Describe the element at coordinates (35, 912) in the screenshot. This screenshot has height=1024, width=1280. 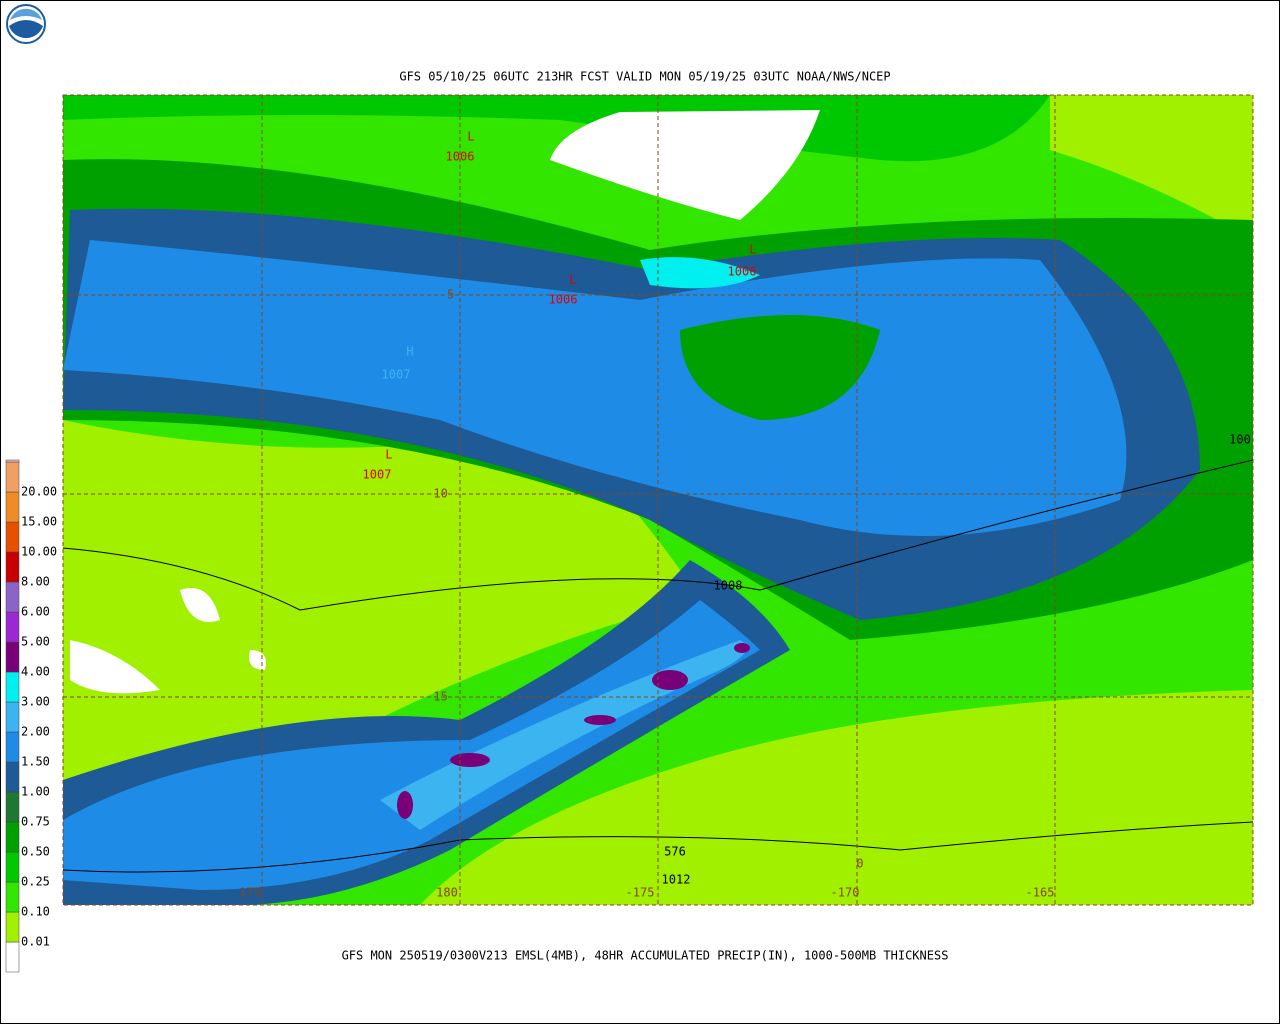
I see `legend-label: 0.10` at that location.